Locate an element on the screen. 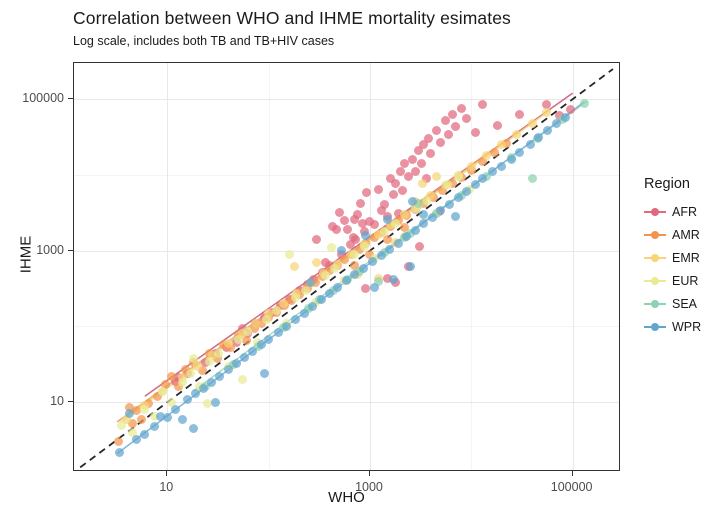  legend-item-wpr: WPR is located at coordinates (682, 326).